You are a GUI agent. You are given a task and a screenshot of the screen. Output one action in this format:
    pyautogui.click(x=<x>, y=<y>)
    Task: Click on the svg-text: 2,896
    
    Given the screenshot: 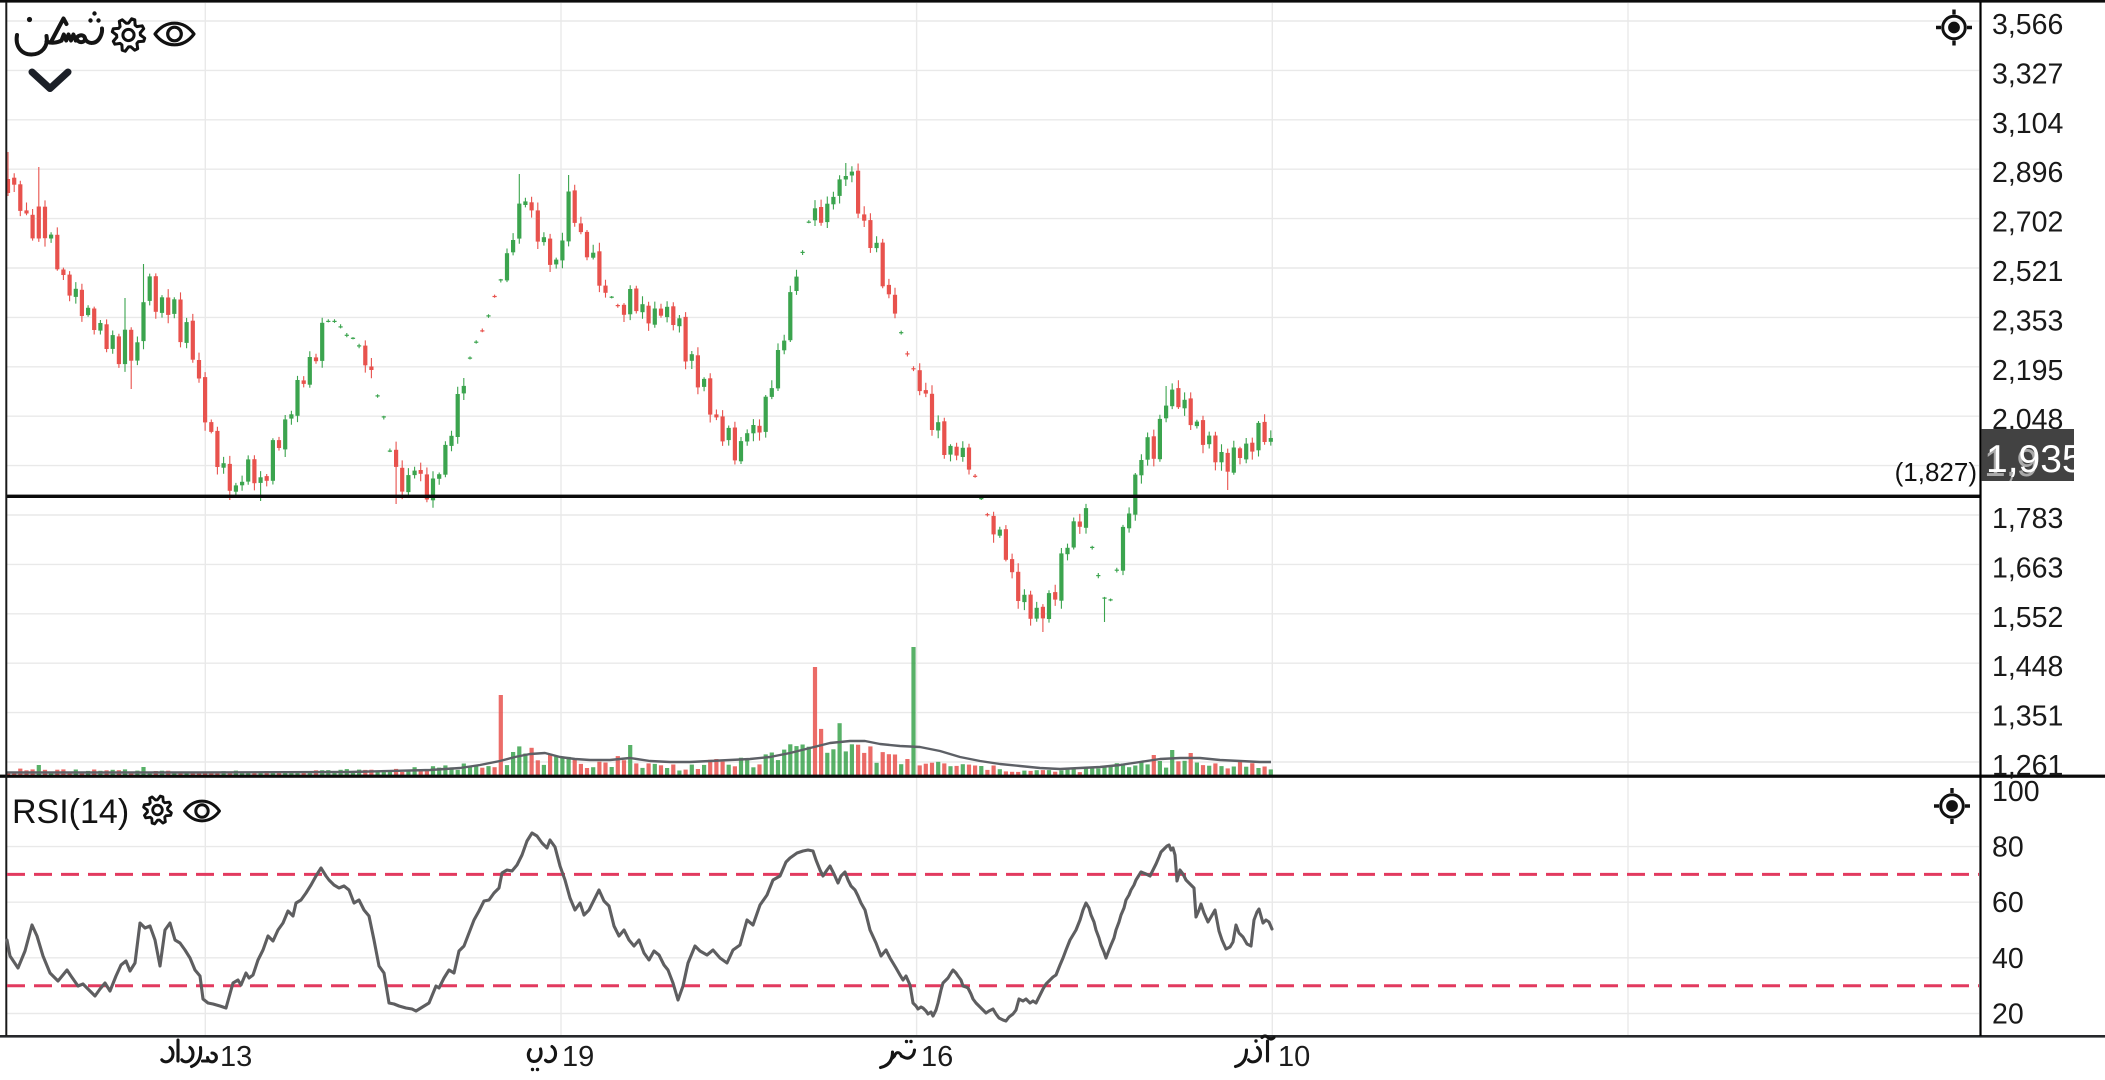 What is the action you would take?
    pyautogui.click(x=2027, y=173)
    